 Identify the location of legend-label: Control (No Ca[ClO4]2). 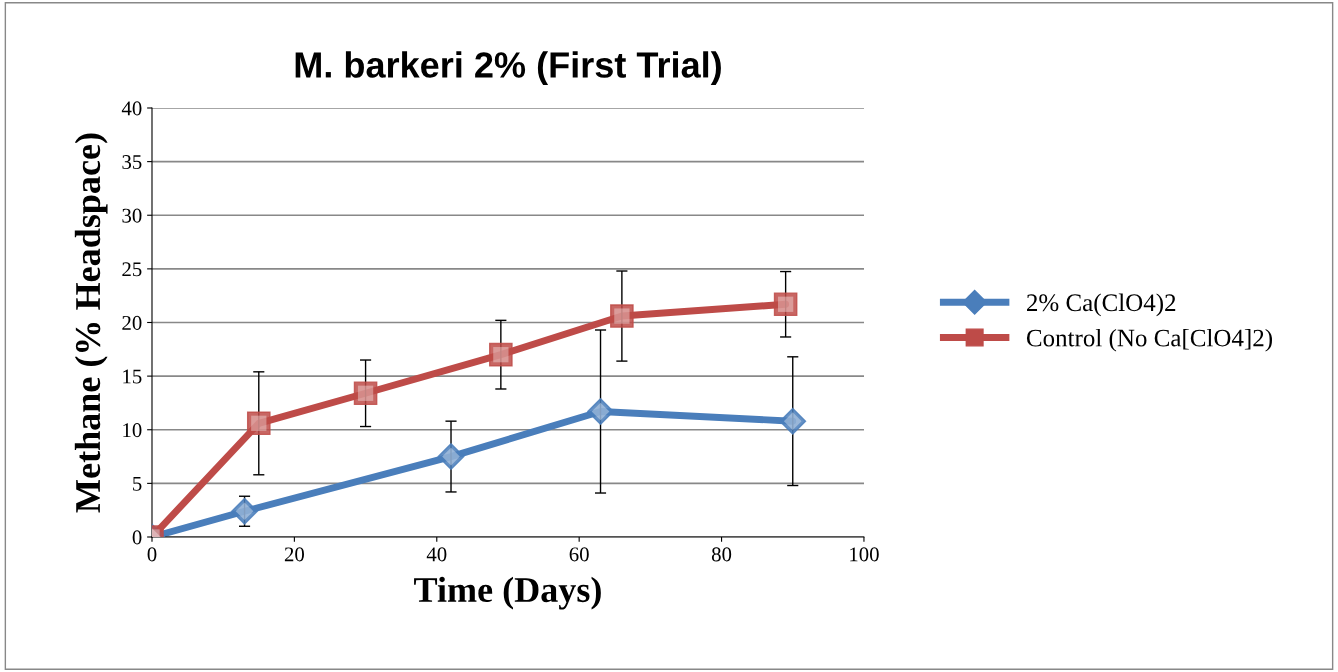
(1149, 340).